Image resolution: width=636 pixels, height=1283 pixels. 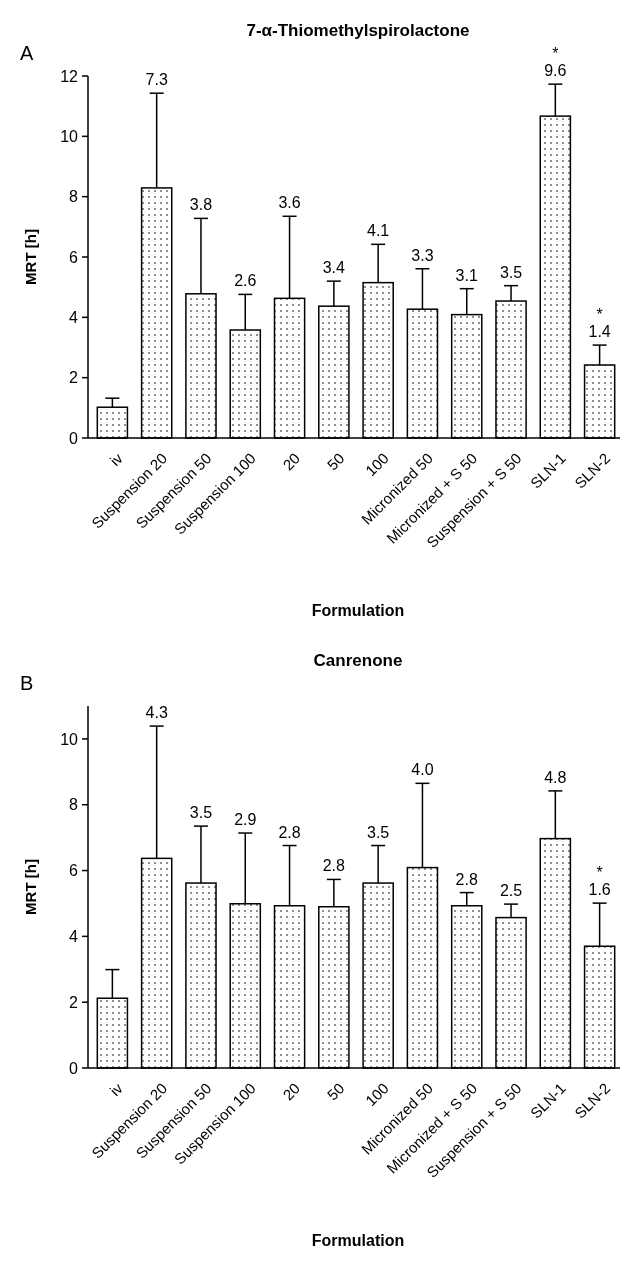 What do you see at coordinates (422, 770) in the screenshot?
I see `annotation: 4.0` at bounding box center [422, 770].